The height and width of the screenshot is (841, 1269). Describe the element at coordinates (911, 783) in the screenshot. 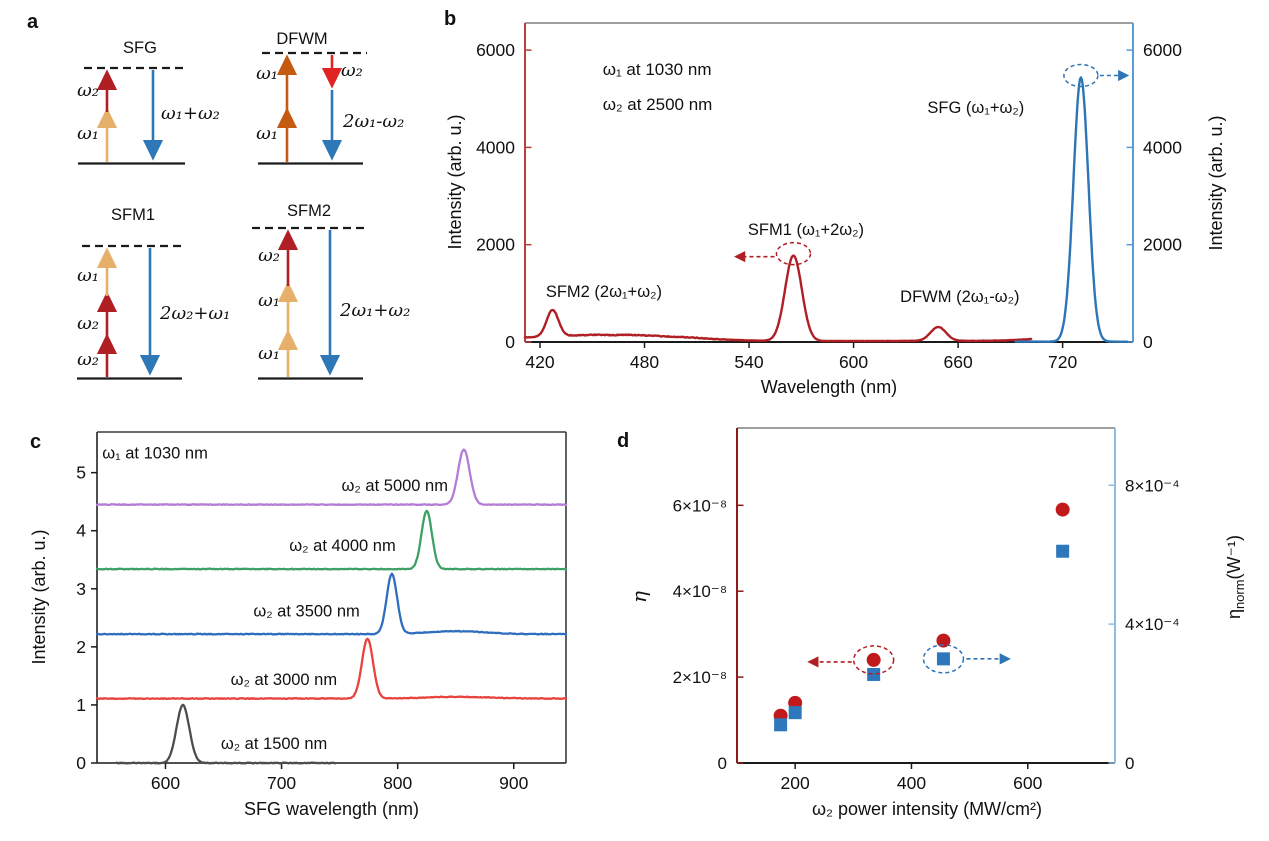

I see `d-x-tick-label: 400` at that location.